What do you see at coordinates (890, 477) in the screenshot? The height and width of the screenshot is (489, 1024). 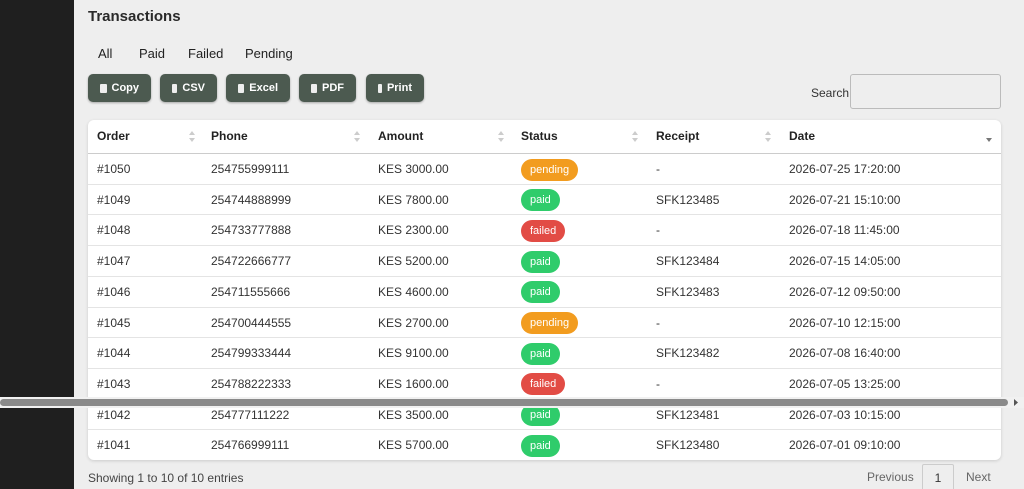 I see `previous-button: Previous` at bounding box center [890, 477].